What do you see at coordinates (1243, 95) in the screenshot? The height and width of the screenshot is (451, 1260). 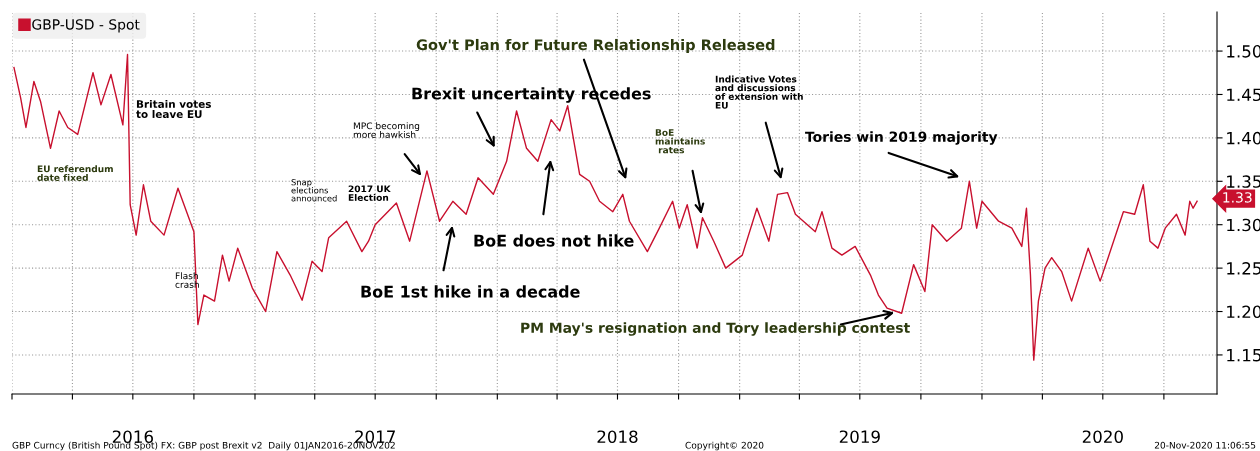 I see `y-tick-label: 1.45` at bounding box center [1243, 95].